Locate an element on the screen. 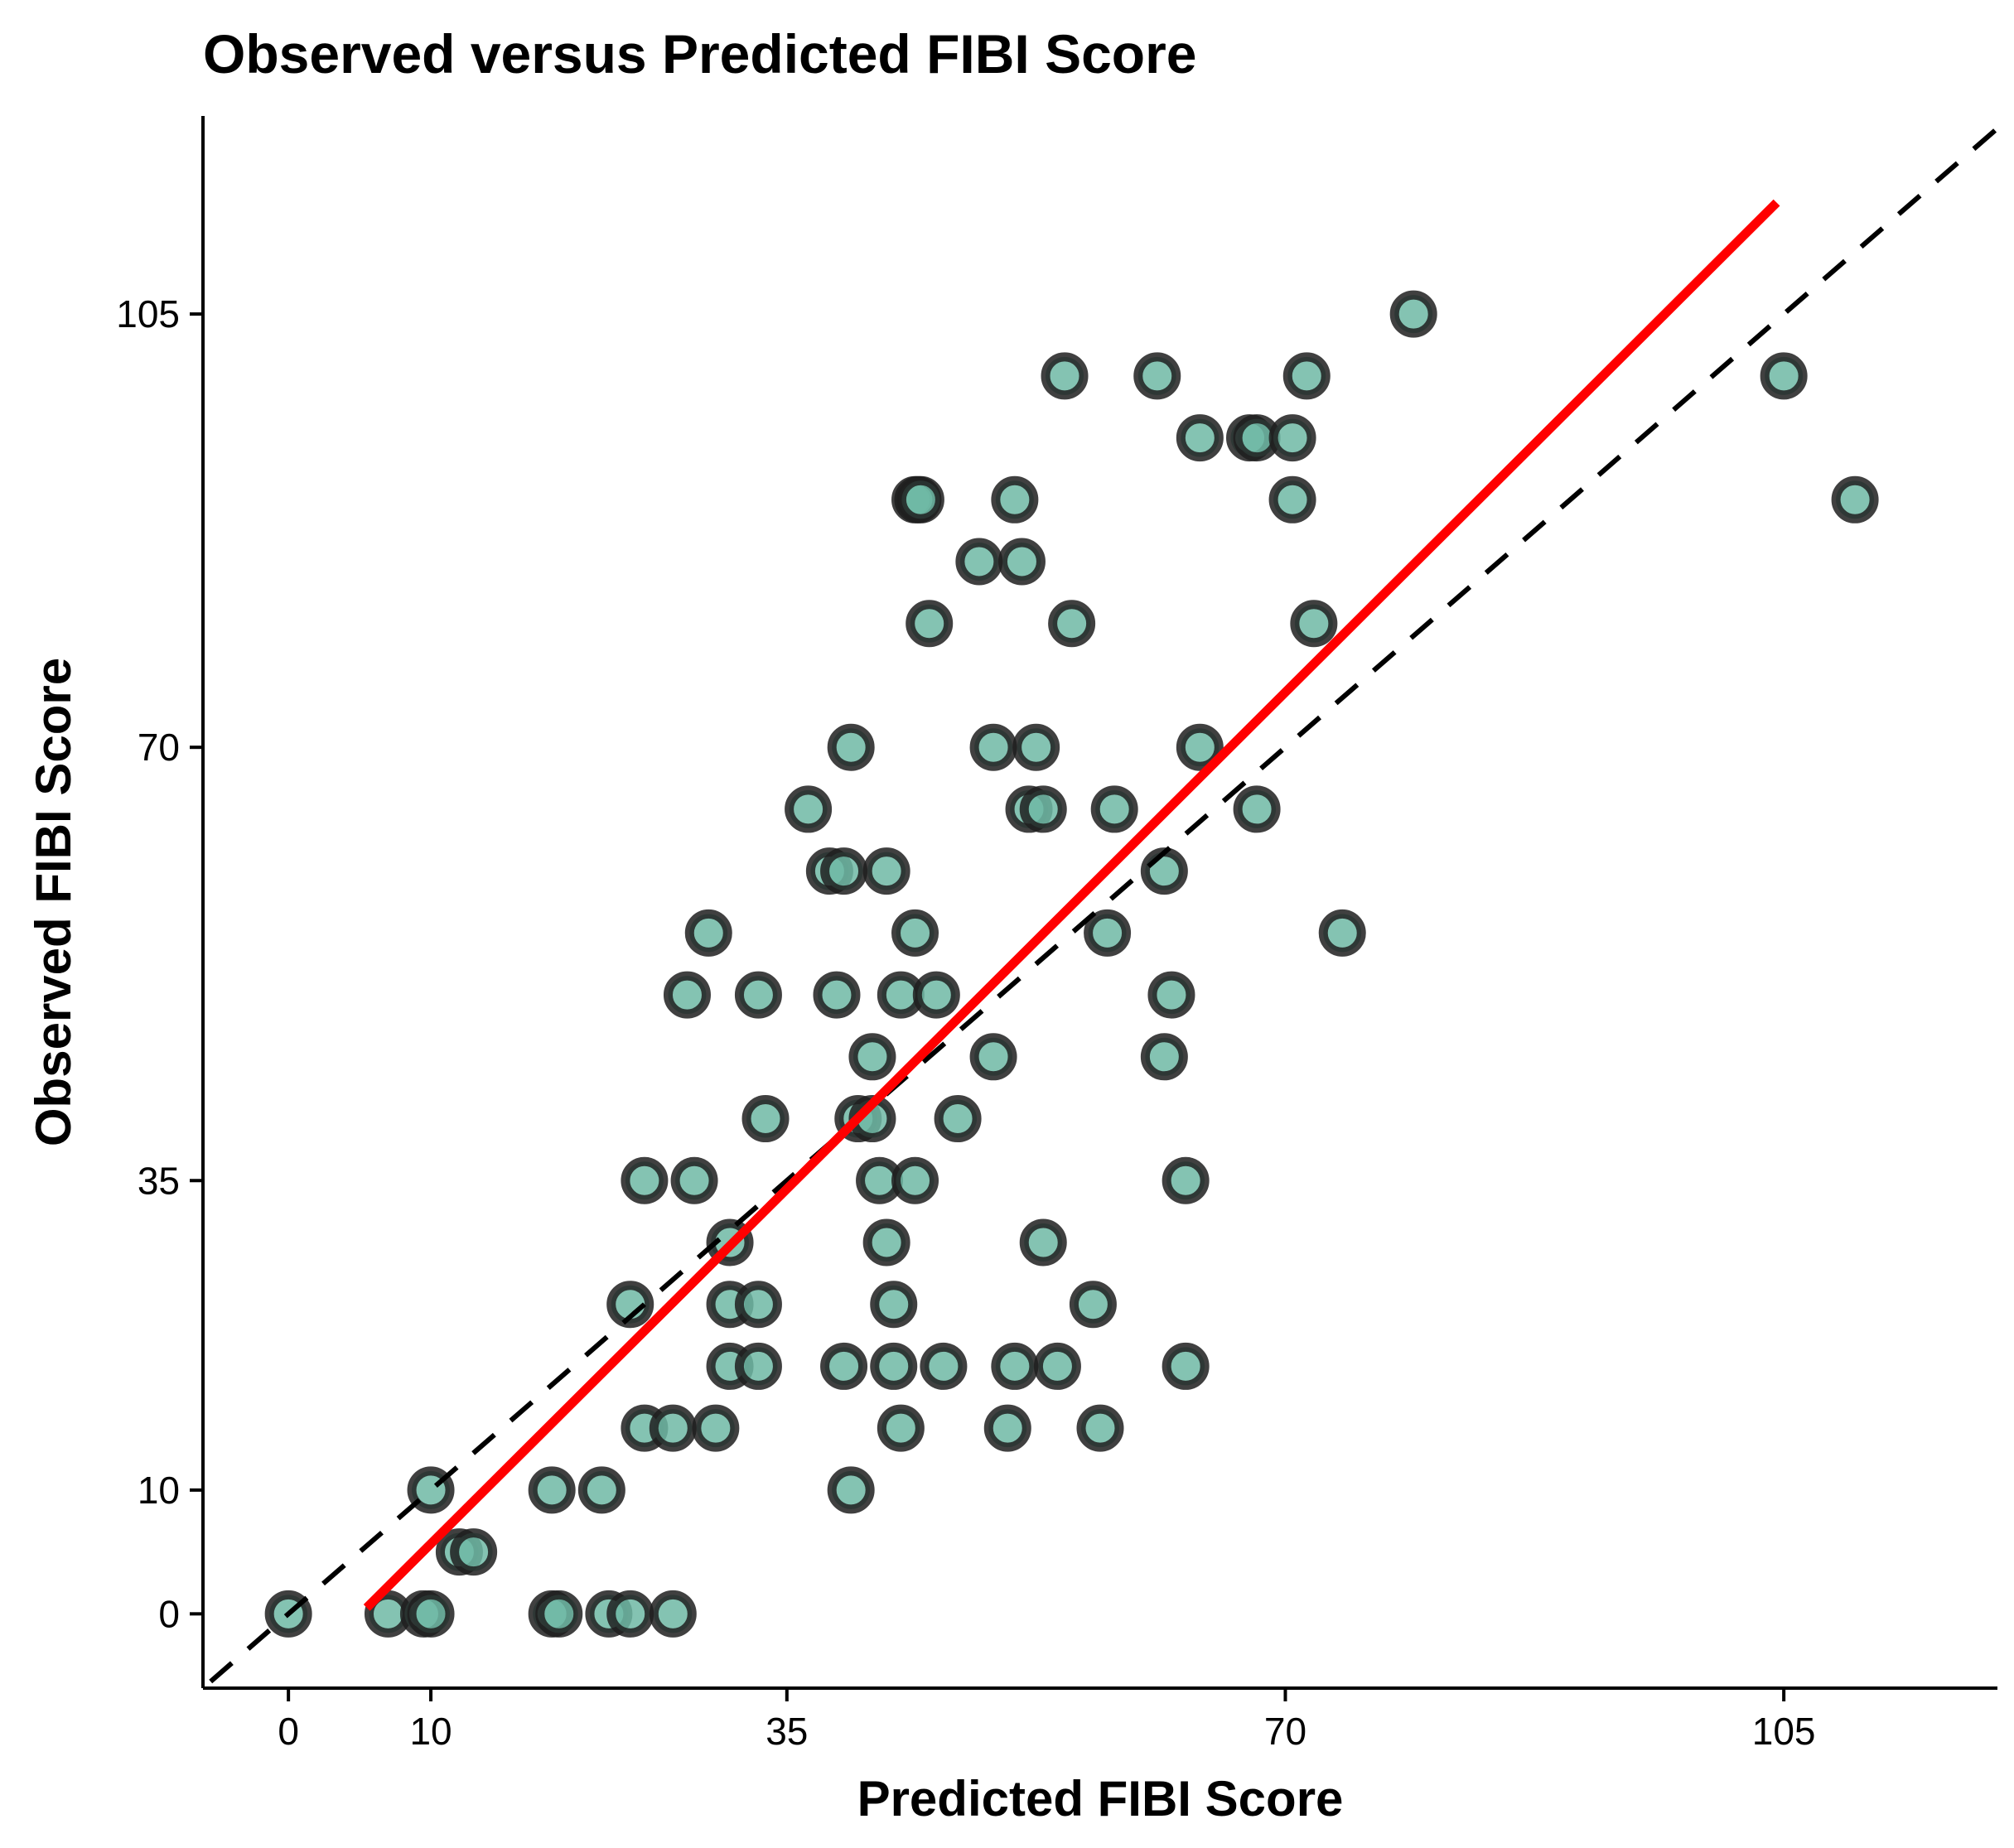 The image size is (2014, 1848). y-tick-label: 70 is located at coordinates (159, 747).